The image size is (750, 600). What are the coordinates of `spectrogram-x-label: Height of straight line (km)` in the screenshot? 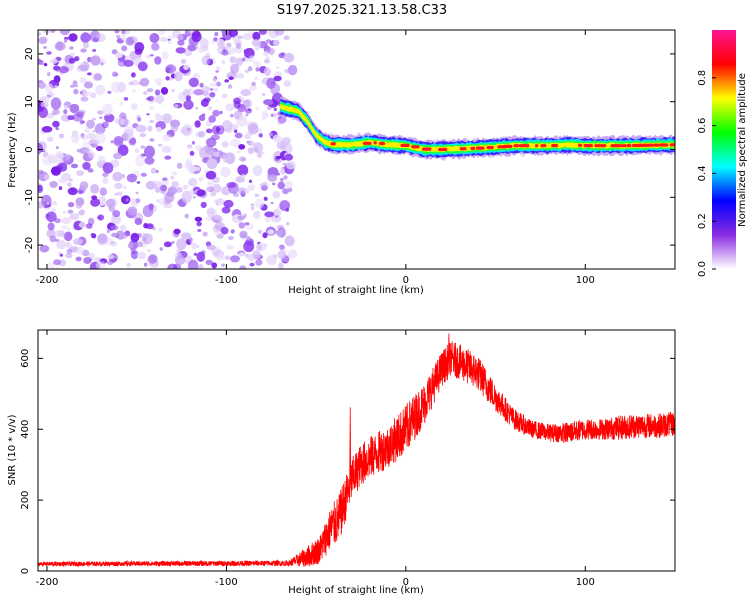 It's located at (356, 290).